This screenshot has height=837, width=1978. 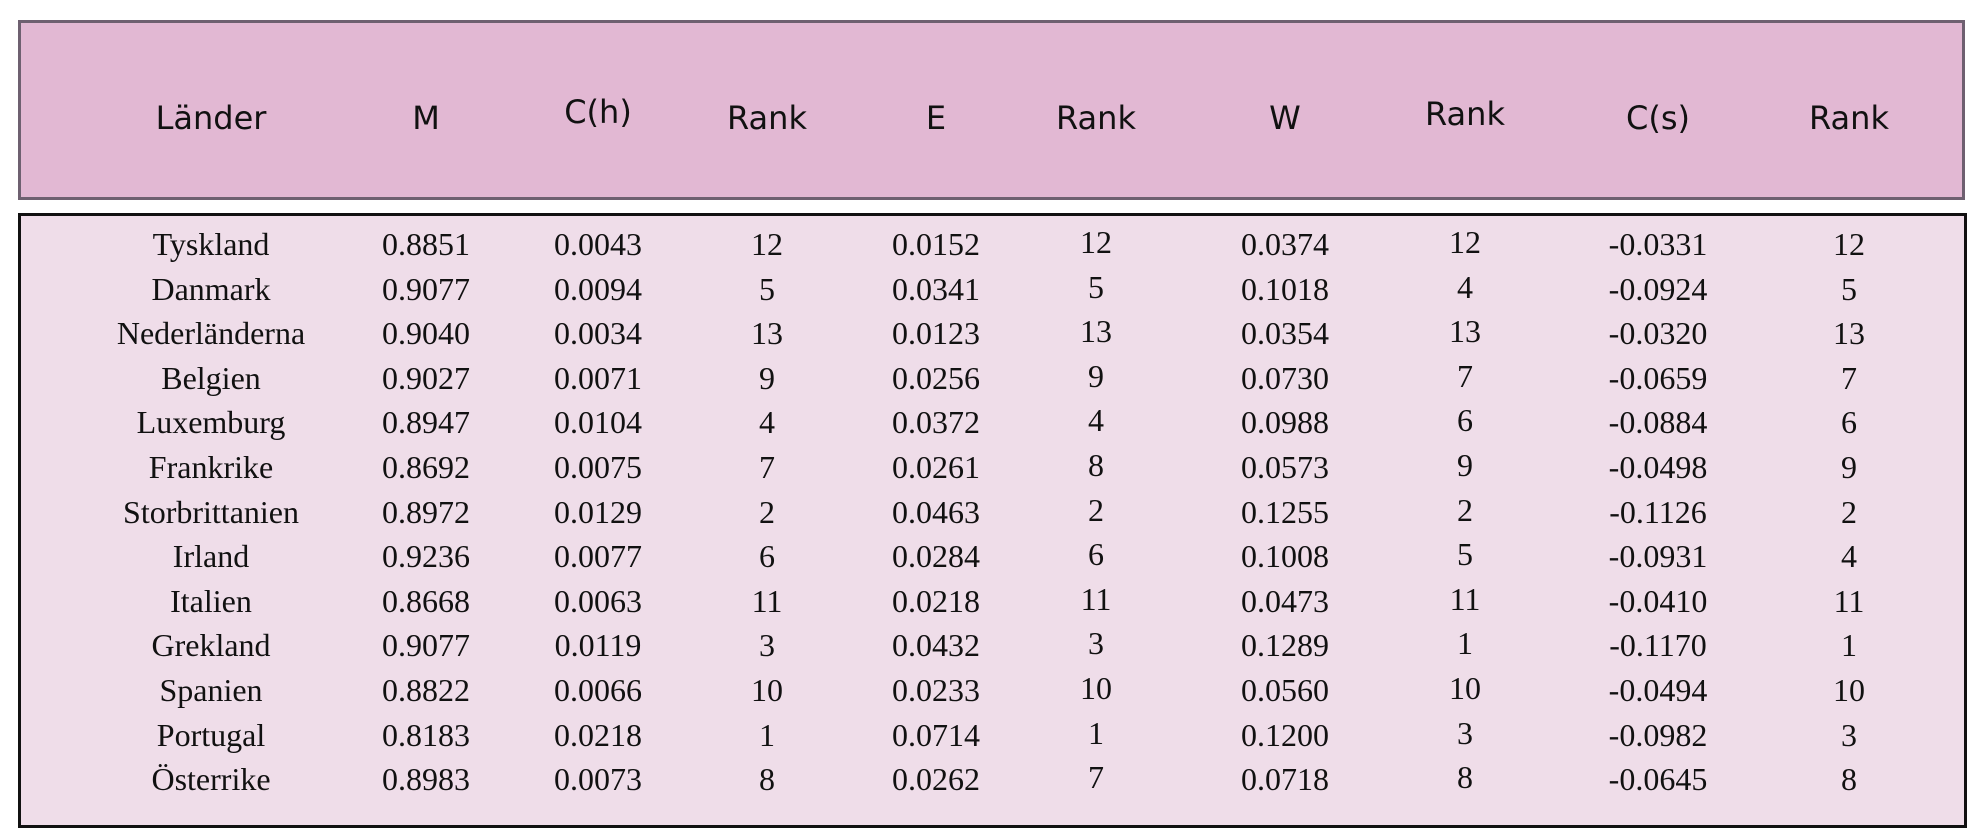 What do you see at coordinates (1658, 690) in the screenshot?
I see `value-cell: -0.0494` at bounding box center [1658, 690].